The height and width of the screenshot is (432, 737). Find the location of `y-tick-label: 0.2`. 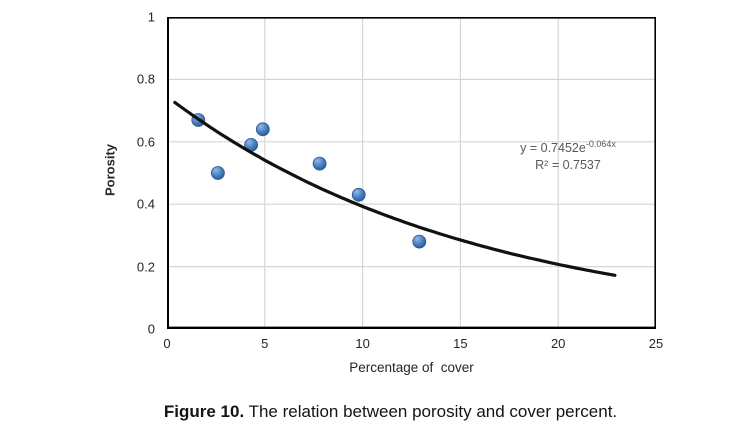

y-tick-label: 0.2 is located at coordinates (145, 267).